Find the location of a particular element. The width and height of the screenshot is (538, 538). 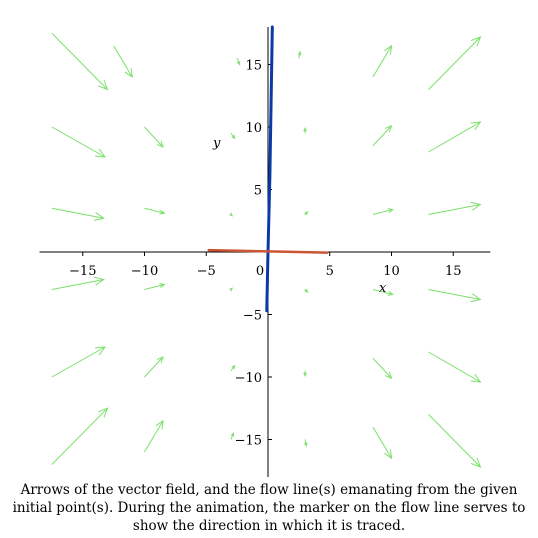

x-tick-label: 0 is located at coordinates (260, 271).